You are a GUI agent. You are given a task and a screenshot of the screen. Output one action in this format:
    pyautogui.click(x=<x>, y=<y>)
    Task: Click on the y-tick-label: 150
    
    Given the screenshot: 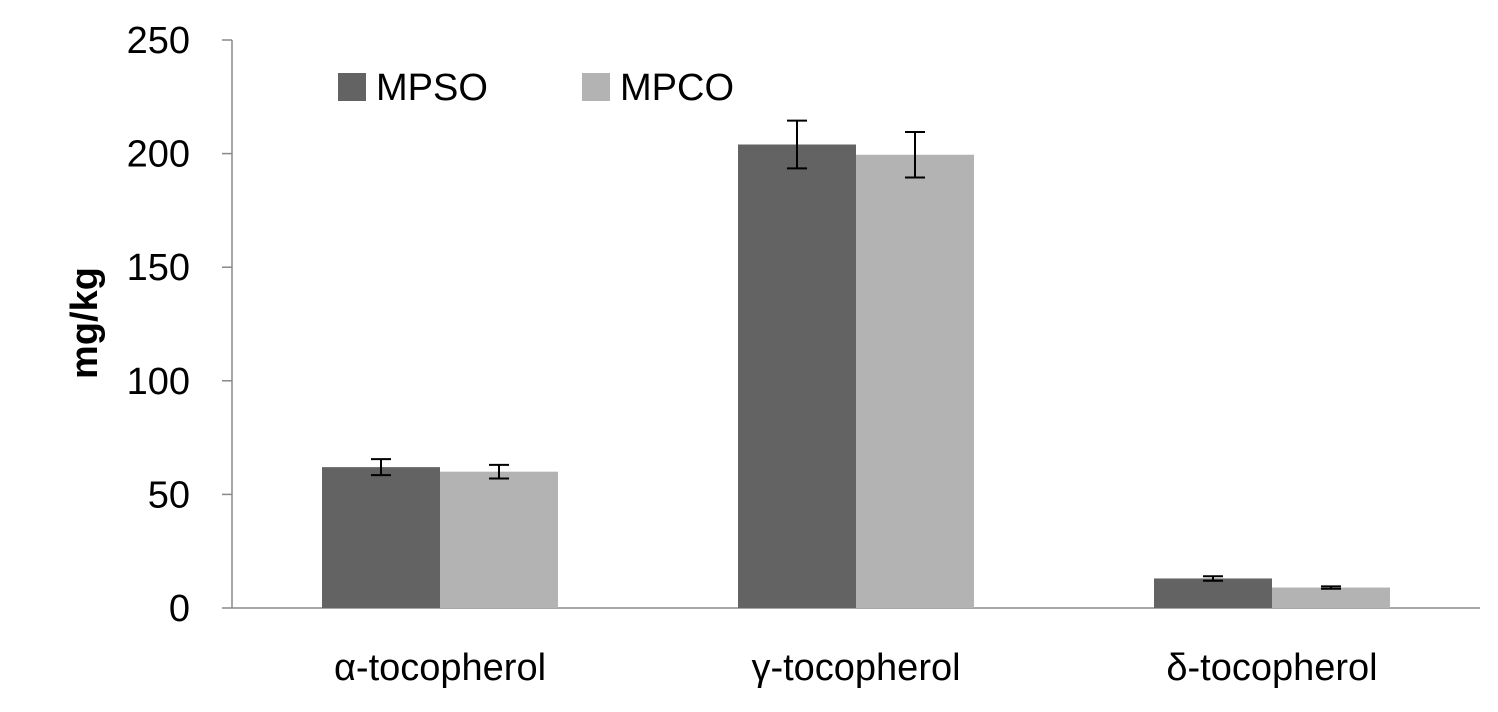 What is the action you would take?
    pyautogui.click(x=158, y=268)
    